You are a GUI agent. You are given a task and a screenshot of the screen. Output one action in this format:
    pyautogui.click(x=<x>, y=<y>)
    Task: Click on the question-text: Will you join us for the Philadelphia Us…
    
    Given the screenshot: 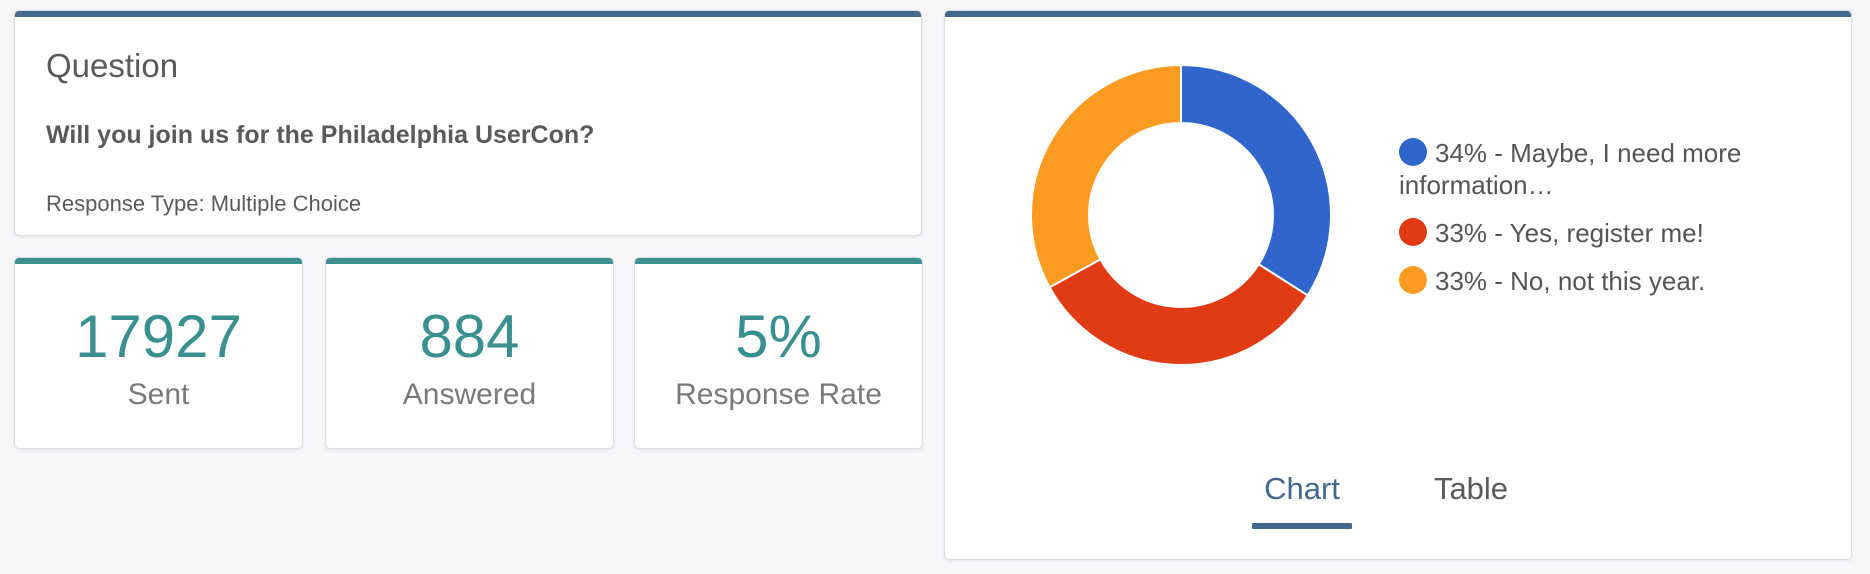 What is the action you would take?
    pyautogui.click(x=320, y=135)
    